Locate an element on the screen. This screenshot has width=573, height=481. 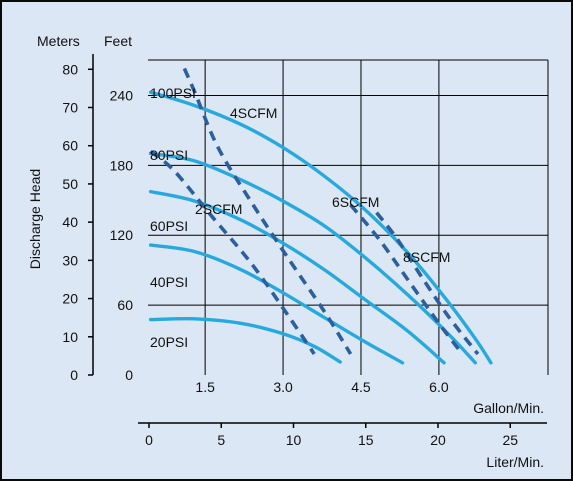
gpm-tick-label: 1.5 is located at coordinates (205, 387).